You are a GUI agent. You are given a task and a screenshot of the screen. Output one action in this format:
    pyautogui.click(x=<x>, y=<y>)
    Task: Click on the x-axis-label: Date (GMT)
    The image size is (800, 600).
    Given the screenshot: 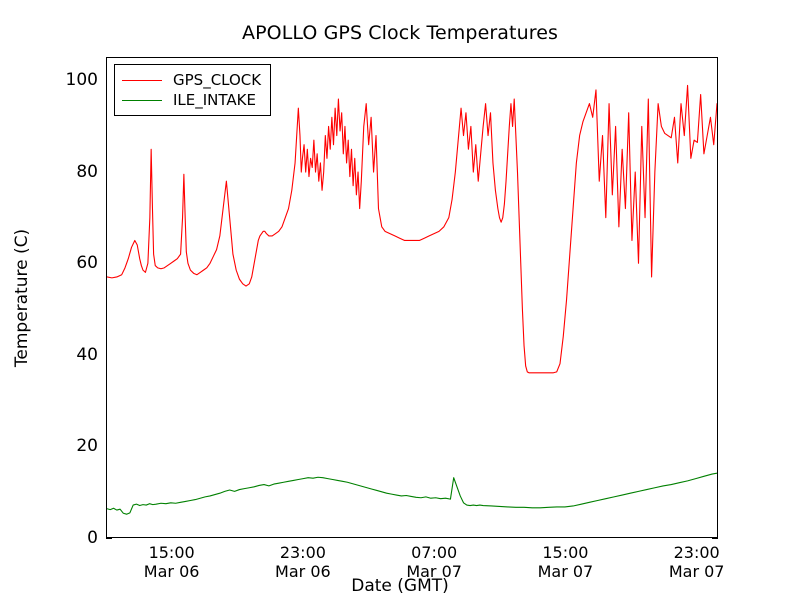 What is the action you would take?
    pyautogui.click(x=400, y=586)
    